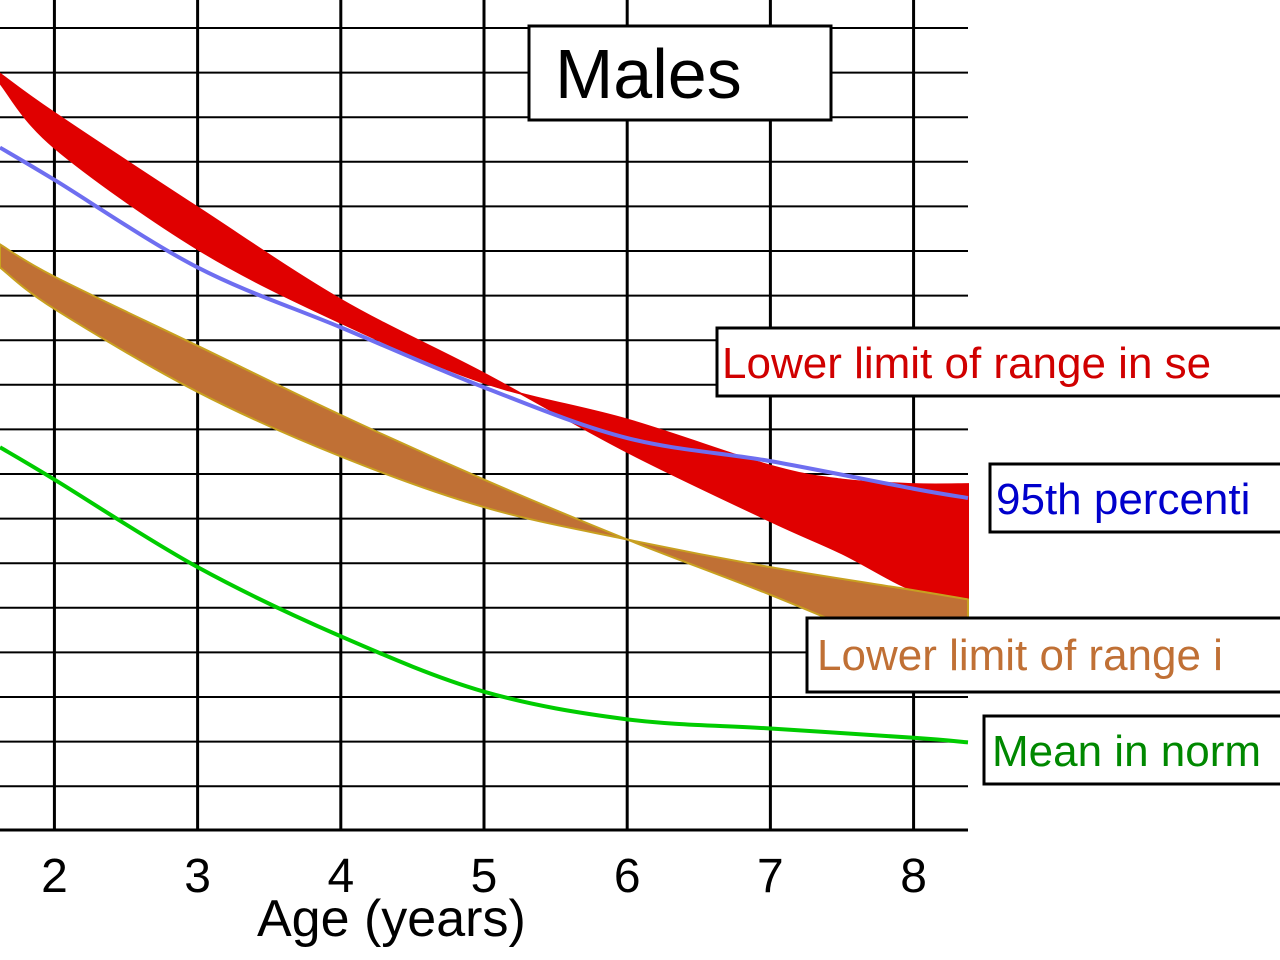 The width and height of the screenshot is (1280, 960). Describe the element at coordinates (1020, 655) in the screenshot. I see `legend-orange-band-label: Lower limit of range i` at that location.